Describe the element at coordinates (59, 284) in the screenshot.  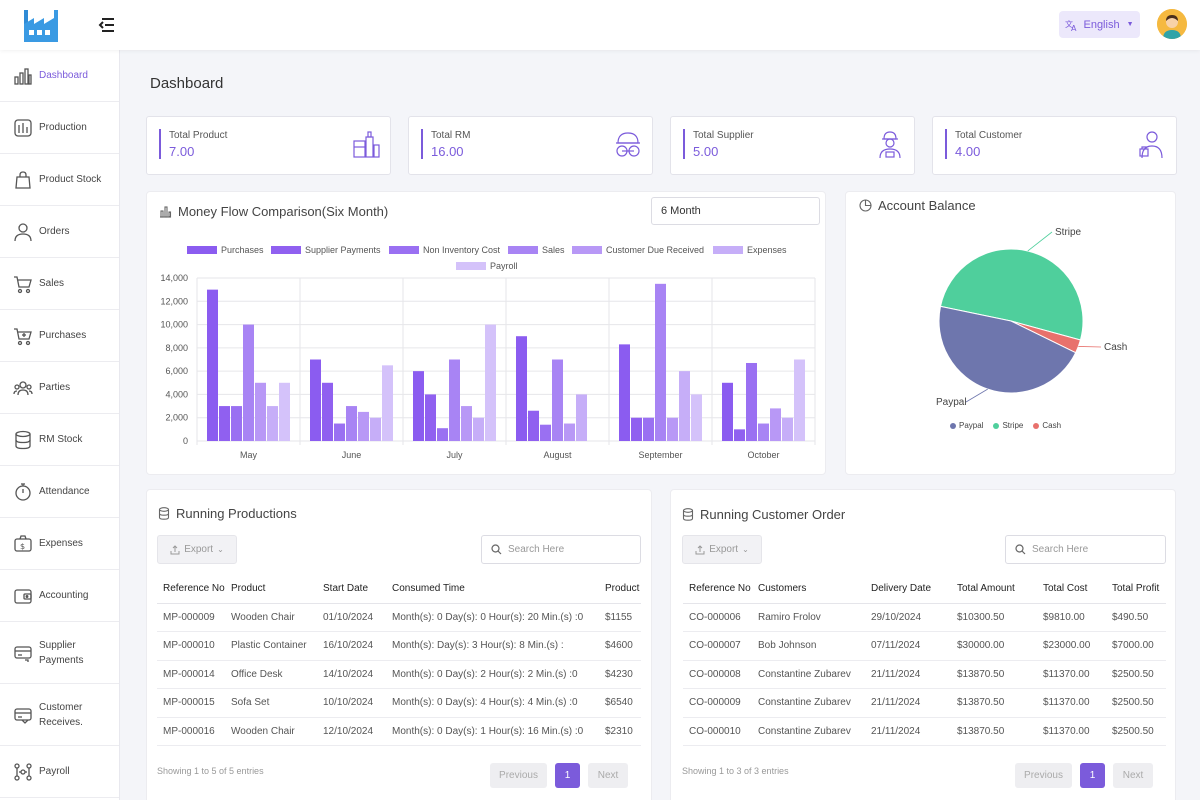
I see `sidebar-item-sales: Sales` at that location.